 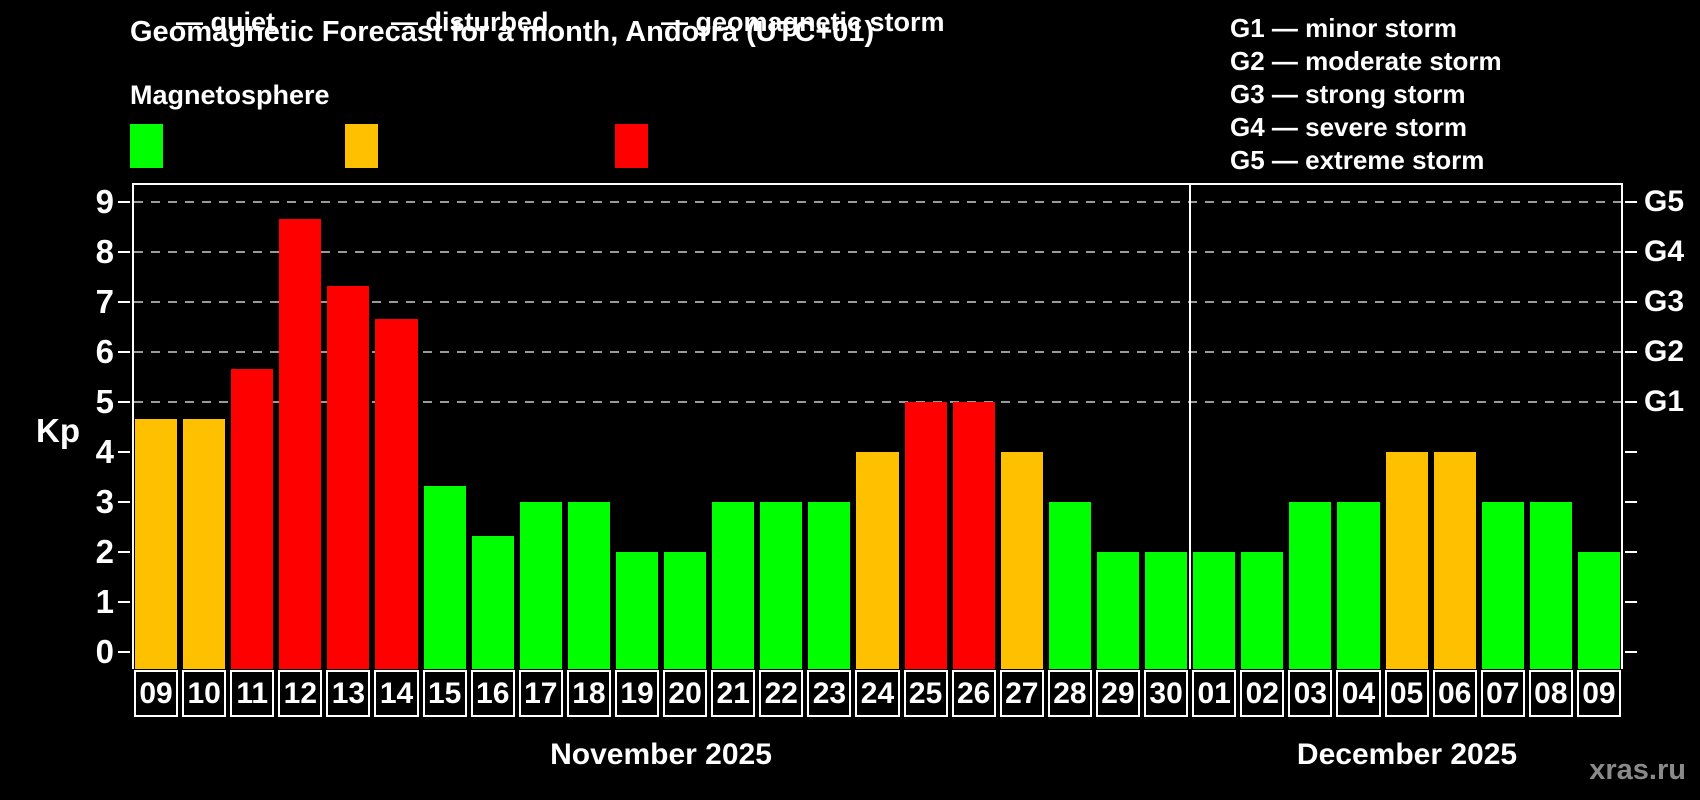 I want to click on g-legend-line-g3: G3 — strong storm, so click(x=1348, y=94).